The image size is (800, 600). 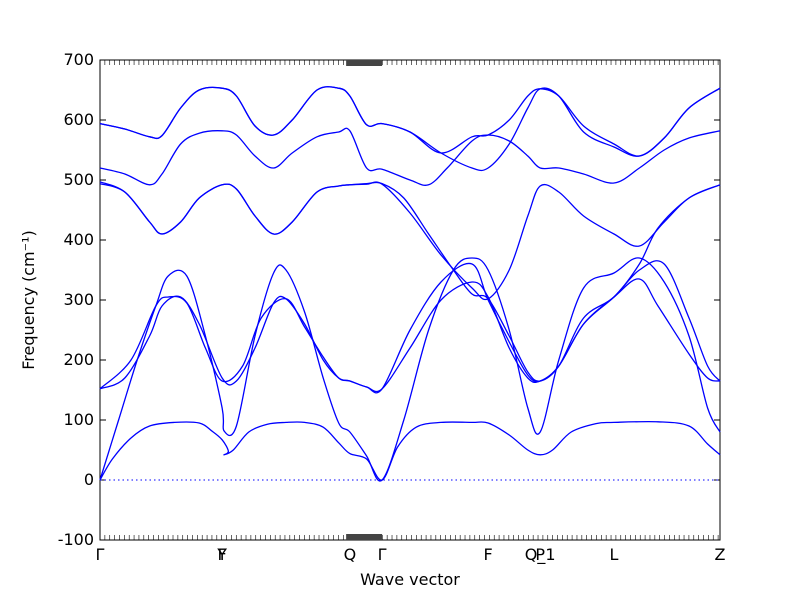 What do you see at coordinates (78, 119) in the screenshot?
I see `y-tick-label: 600` at bounding box center [78, 119].